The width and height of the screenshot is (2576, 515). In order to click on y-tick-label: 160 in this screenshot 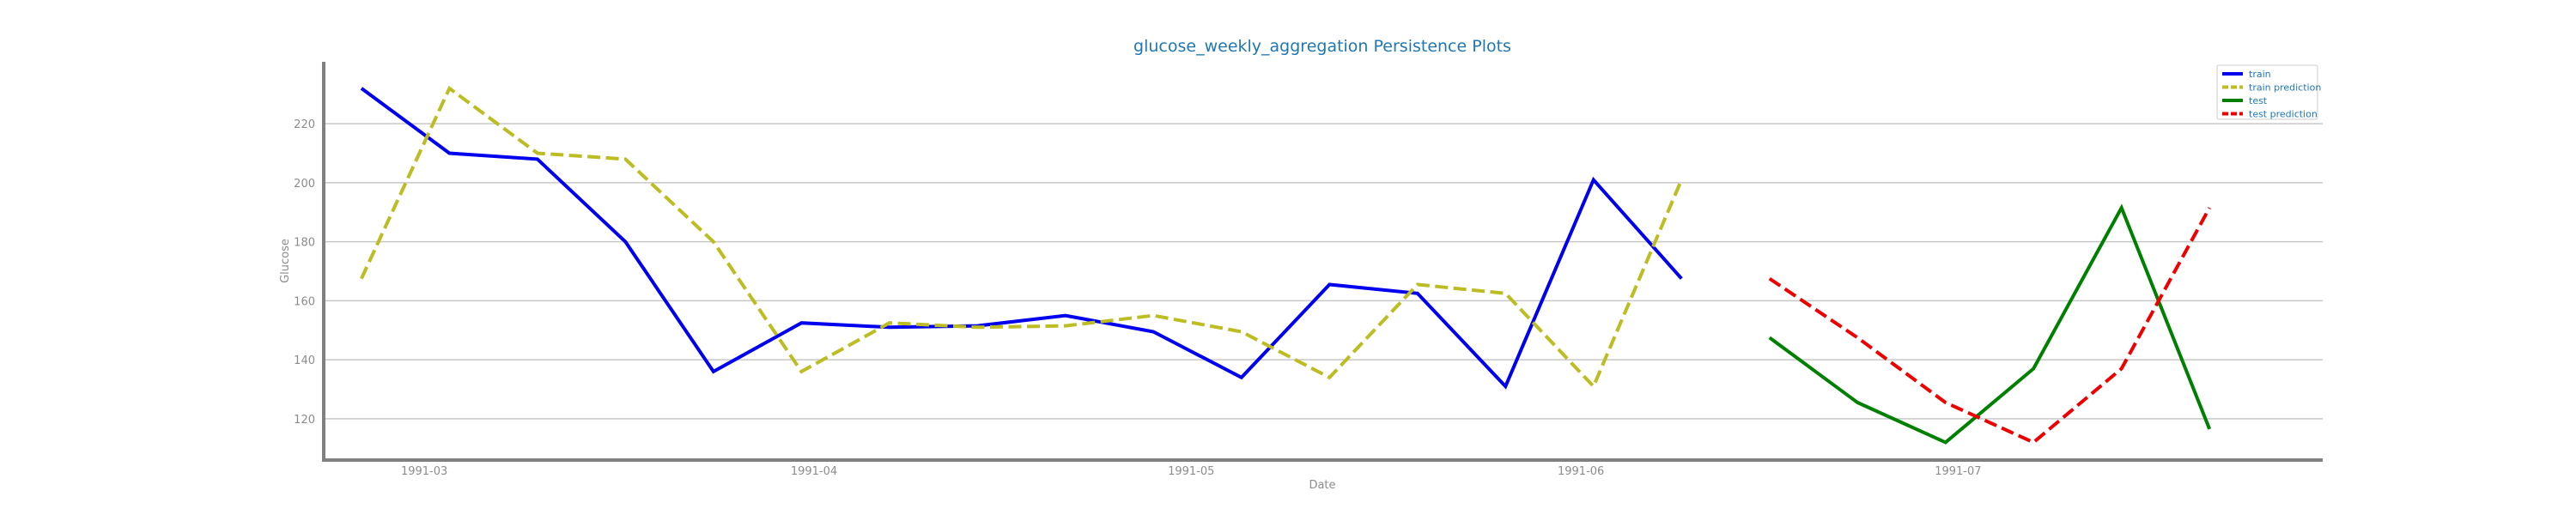, I will do `click(304, 301)`.